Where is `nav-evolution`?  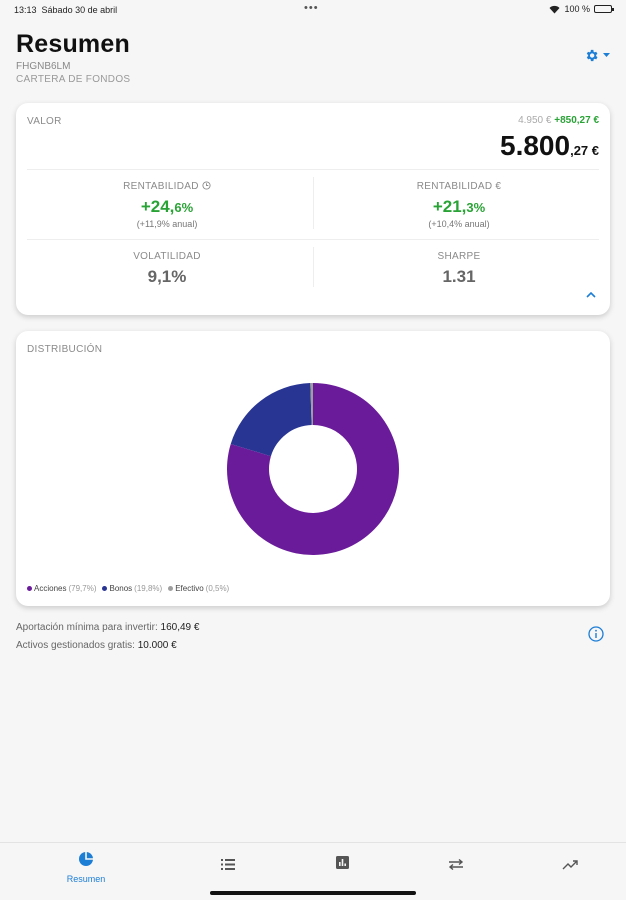 nav-evolution is located at coordinates (570, 866).